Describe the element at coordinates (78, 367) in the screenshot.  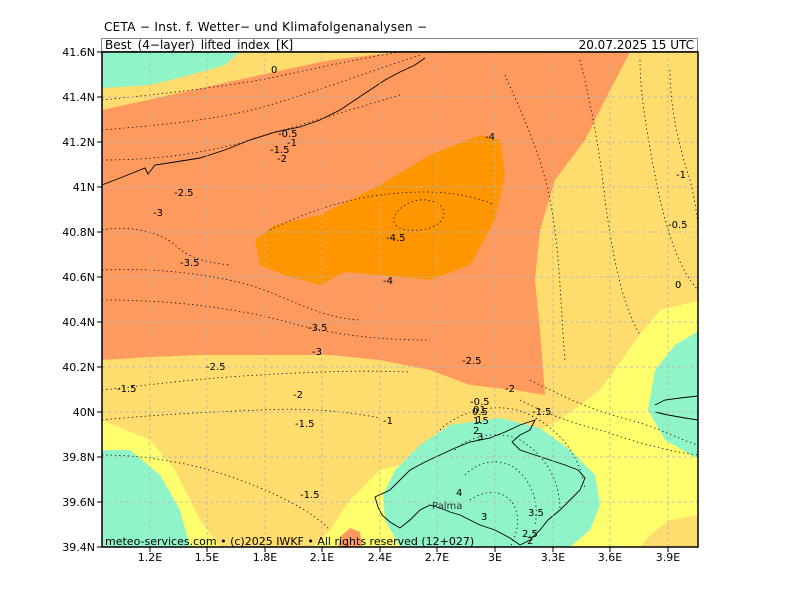
I see `lat-tick-label: 40.2N` at that location.